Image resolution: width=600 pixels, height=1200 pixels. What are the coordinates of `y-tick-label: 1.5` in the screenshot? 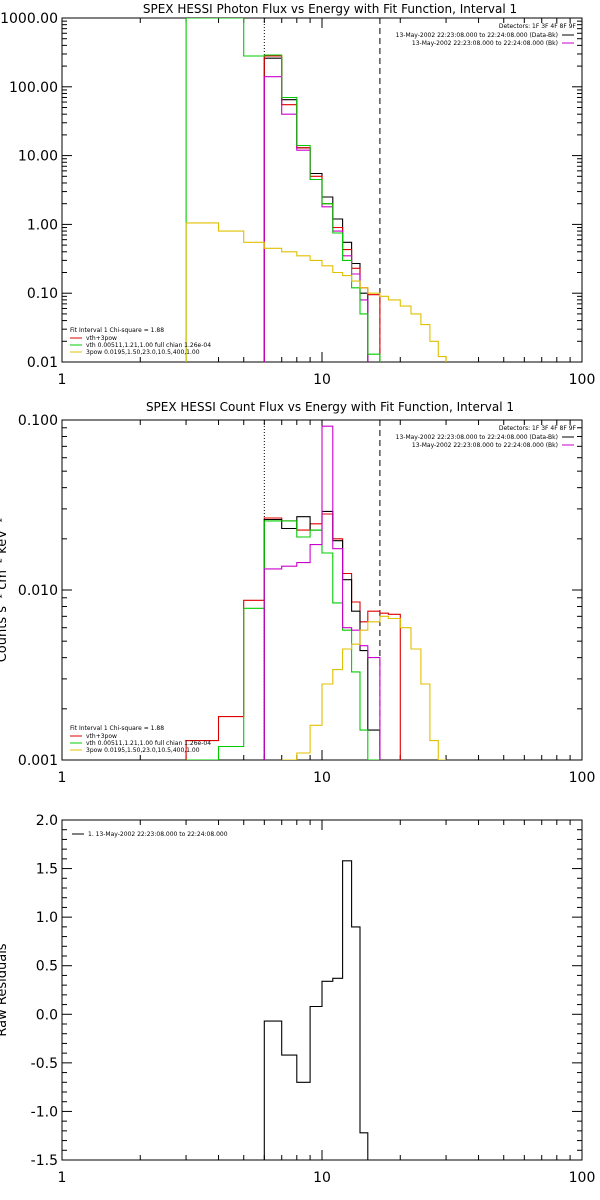 It's located at (47, 870).